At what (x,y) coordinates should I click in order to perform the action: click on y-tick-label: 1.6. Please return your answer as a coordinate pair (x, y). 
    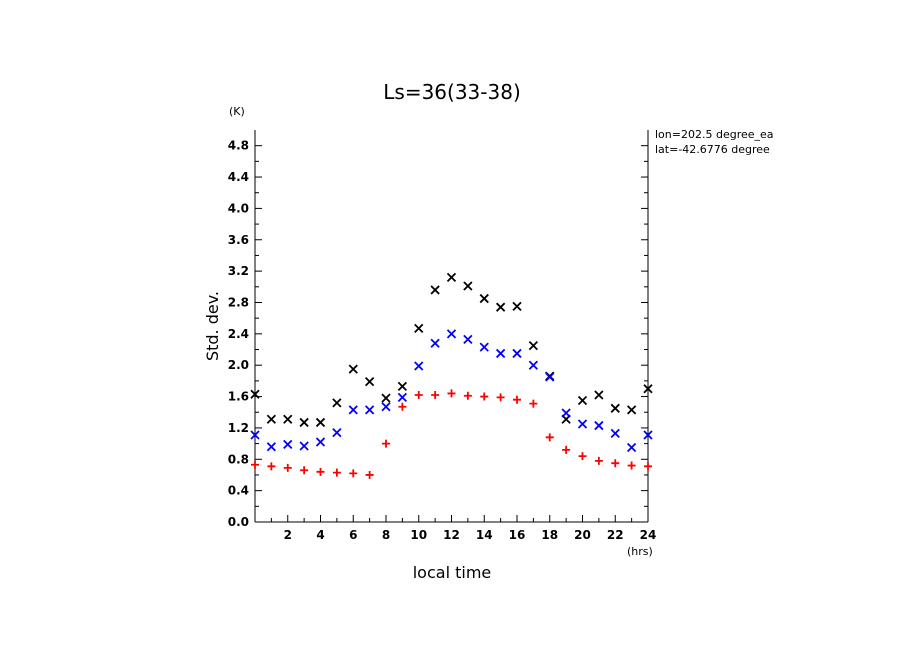
    Looking at the image, I should click on (238, 397).